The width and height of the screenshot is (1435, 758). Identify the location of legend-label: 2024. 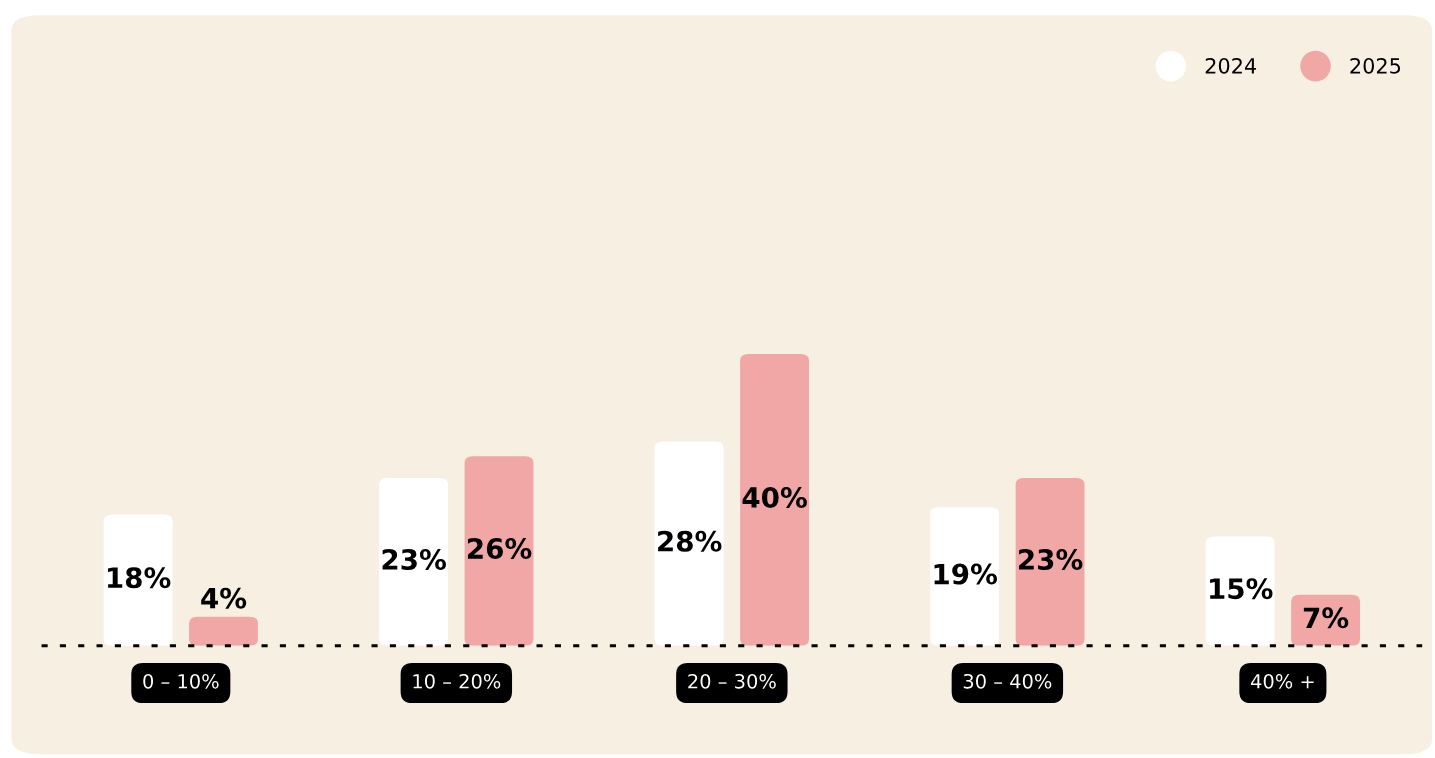
(1231, 65).